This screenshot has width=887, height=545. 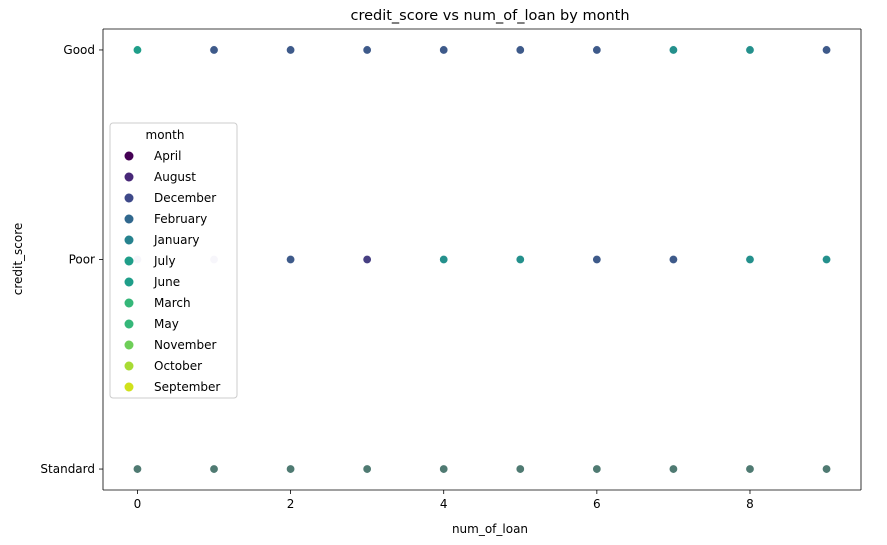 I want to click on legend-label: August, so click(x=175, y=177).